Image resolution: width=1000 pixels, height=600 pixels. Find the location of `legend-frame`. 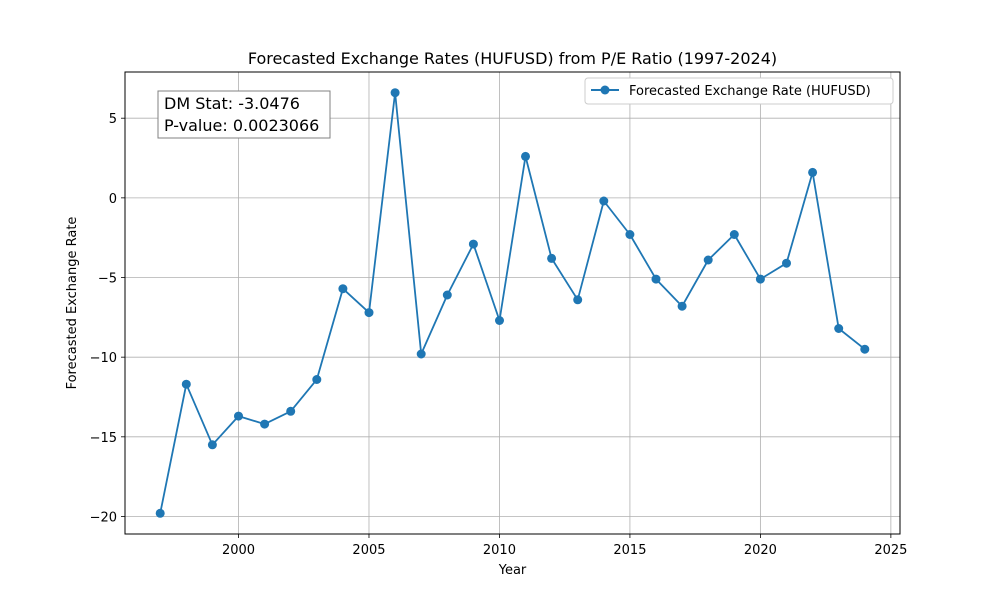

legend-frame is located at coordinates (739, 91).